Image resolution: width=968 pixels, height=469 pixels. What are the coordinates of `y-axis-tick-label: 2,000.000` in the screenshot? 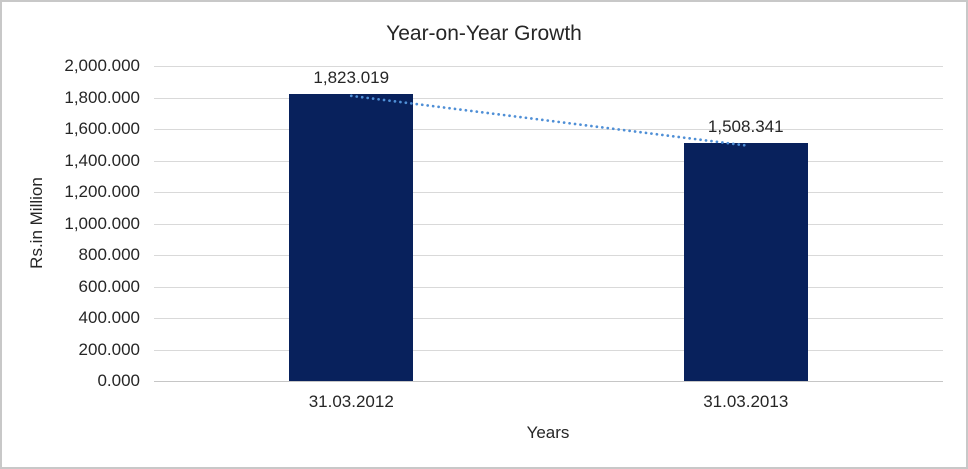 It's located at (102, 65).